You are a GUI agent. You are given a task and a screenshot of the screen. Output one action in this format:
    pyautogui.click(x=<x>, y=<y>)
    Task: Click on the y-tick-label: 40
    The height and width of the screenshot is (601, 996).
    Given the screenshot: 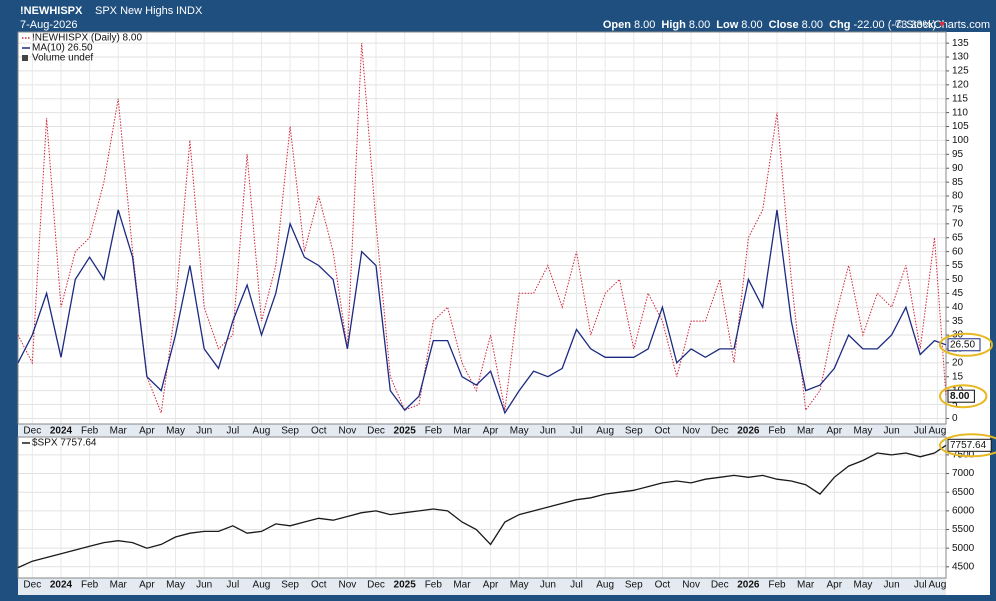 What is the action you would take?
    pyautogui.click(x=958, y=307)
    